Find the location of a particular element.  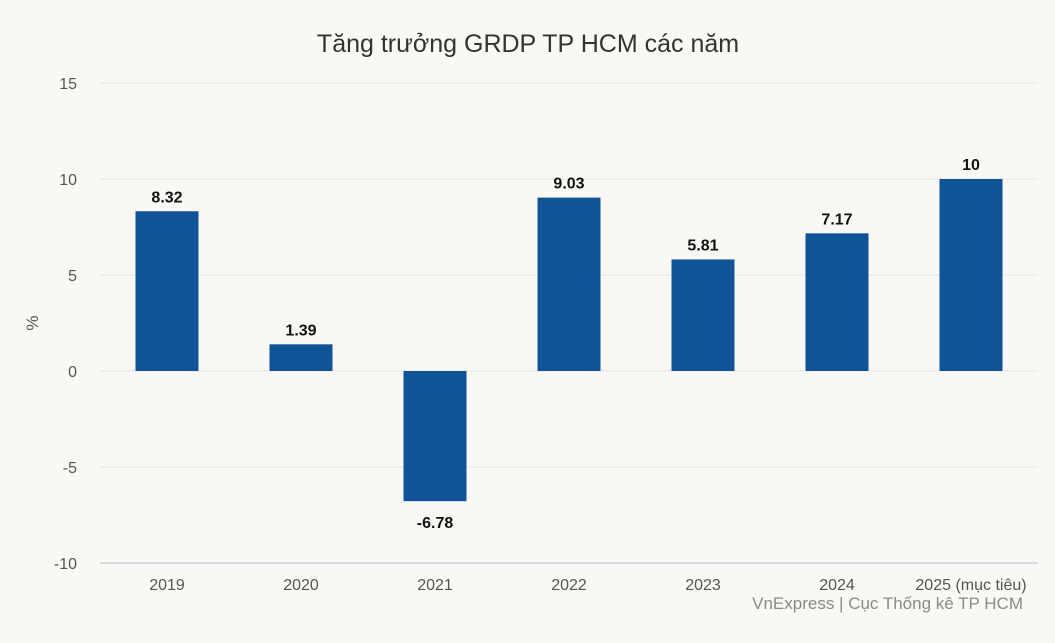

bar-2022 is located at coordinates (569, 284).